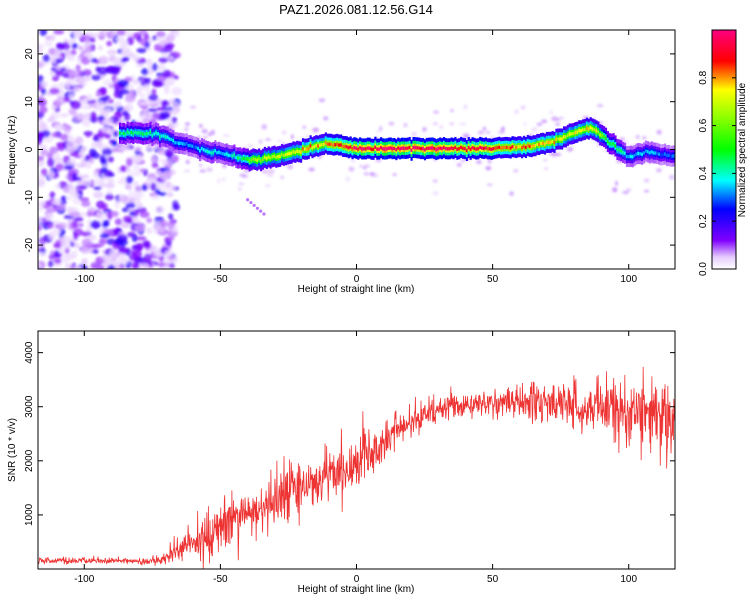 This screenshot has width=750, height=600. What do you see at coordinates (264, 214) in the screenshot?
I see `spectrogram-artifact-cell` at bounding box center [264, 214].